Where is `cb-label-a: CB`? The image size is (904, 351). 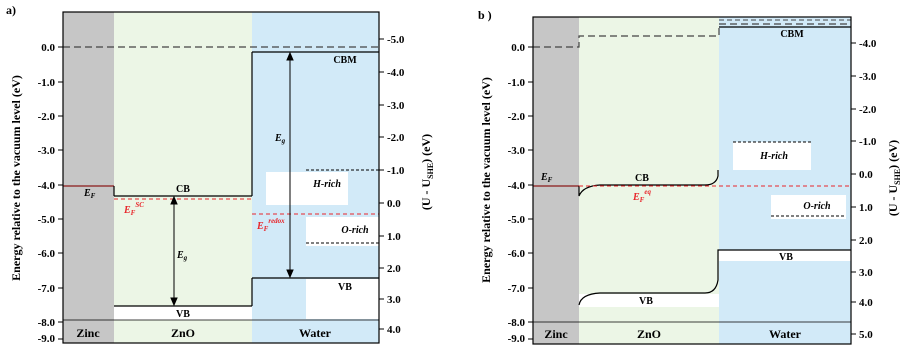
cb-label-a: CB is located at coordinates (183, 189).